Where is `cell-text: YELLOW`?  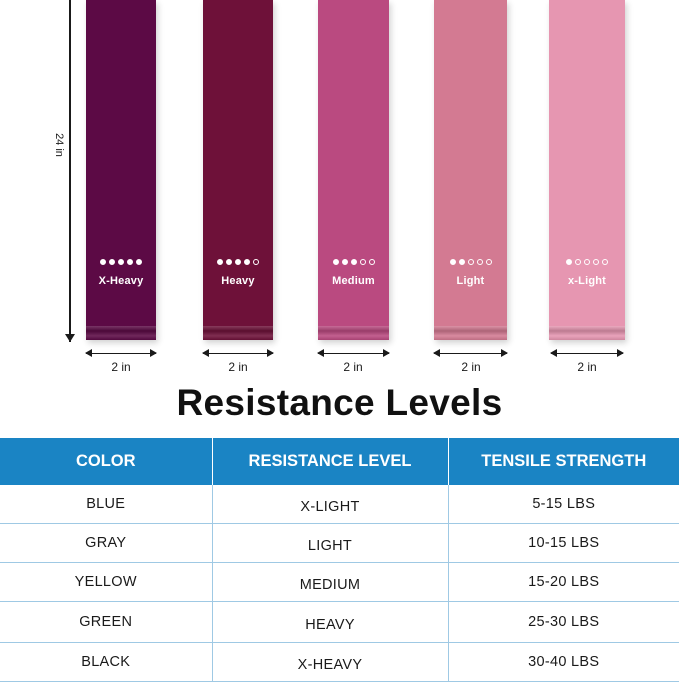
cell-text: YELLOW is located at coordinates (106, 582).